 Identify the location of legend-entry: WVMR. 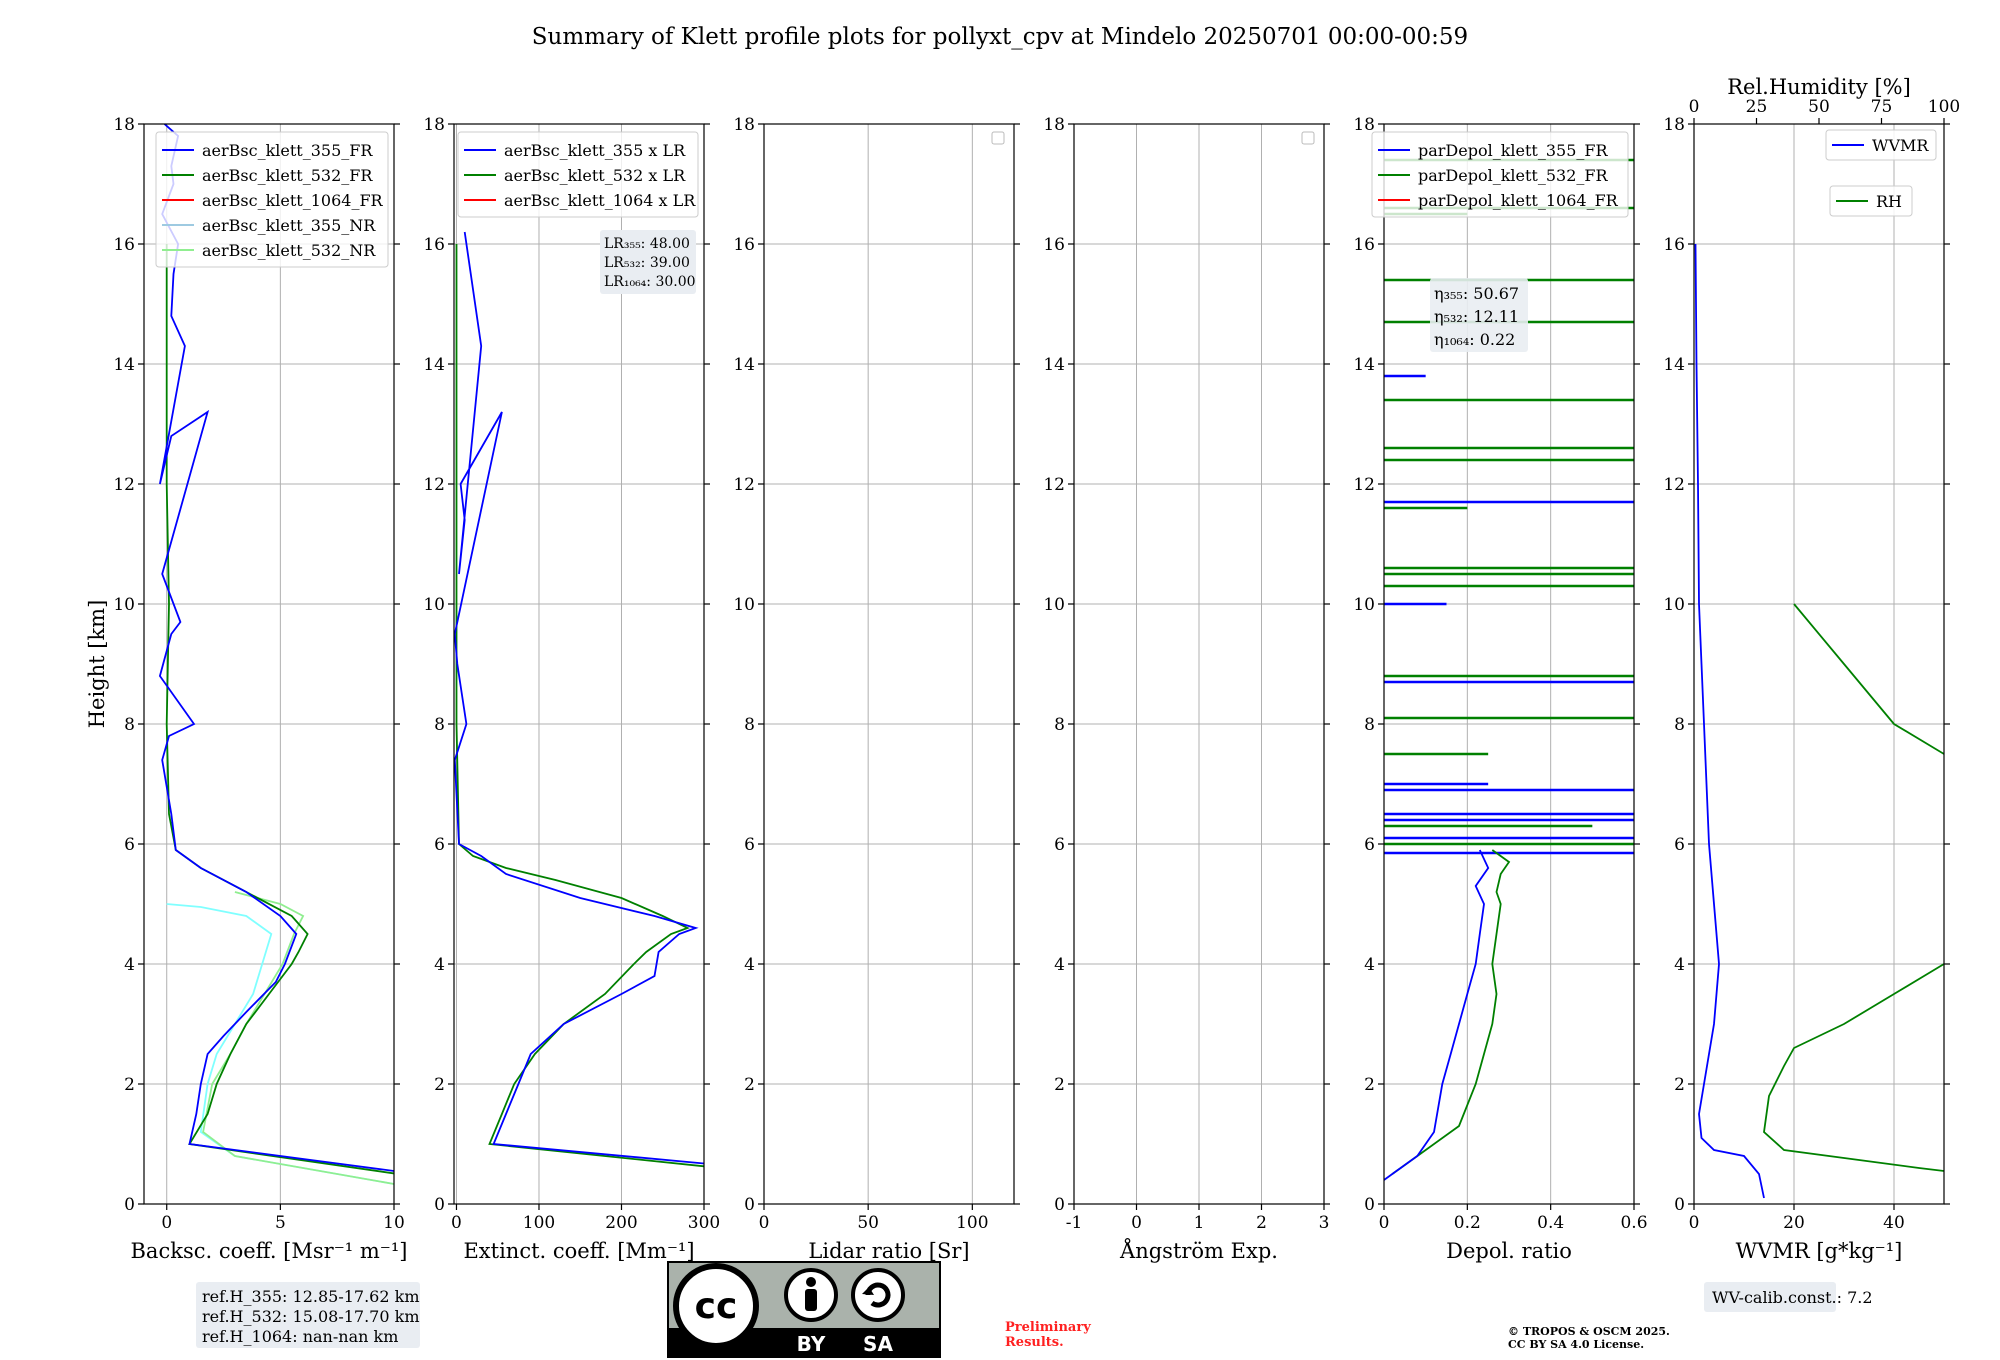
(1900, 145).